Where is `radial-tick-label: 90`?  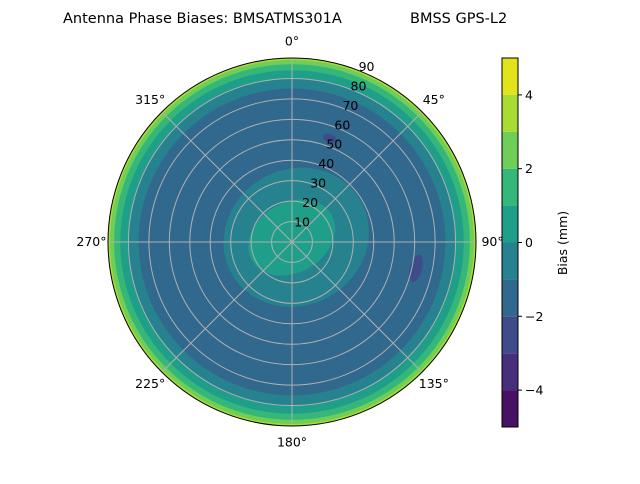
radial-tick-label: 90 is located at coordinates (367, 66).